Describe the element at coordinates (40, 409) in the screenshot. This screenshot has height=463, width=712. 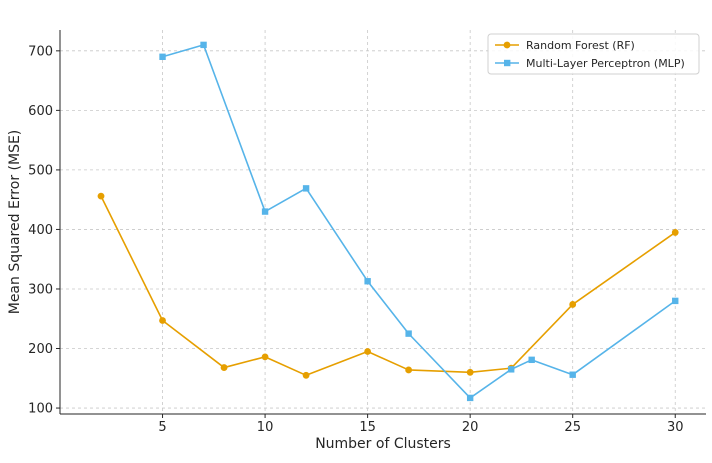
I see `y-tick-label: 100` at that location.